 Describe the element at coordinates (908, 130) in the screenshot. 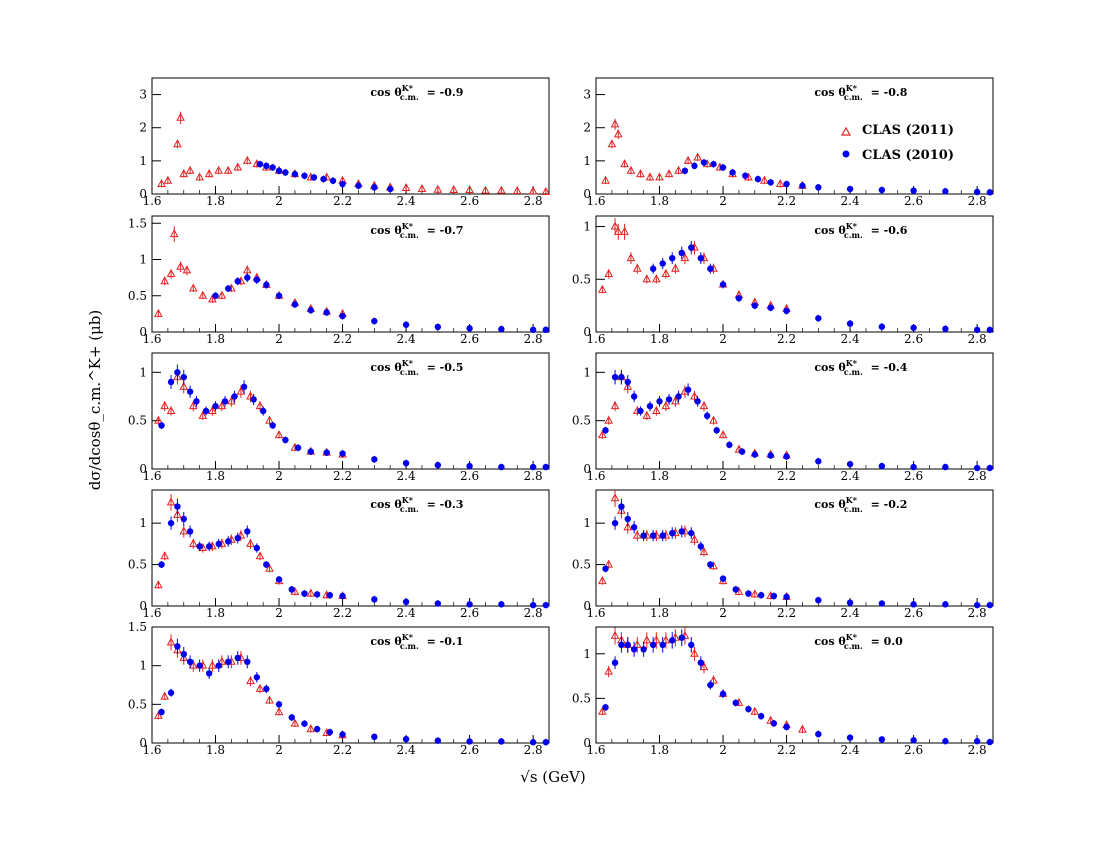

I see `legend-label-clas-2011: CLAS (2011)` at that location.